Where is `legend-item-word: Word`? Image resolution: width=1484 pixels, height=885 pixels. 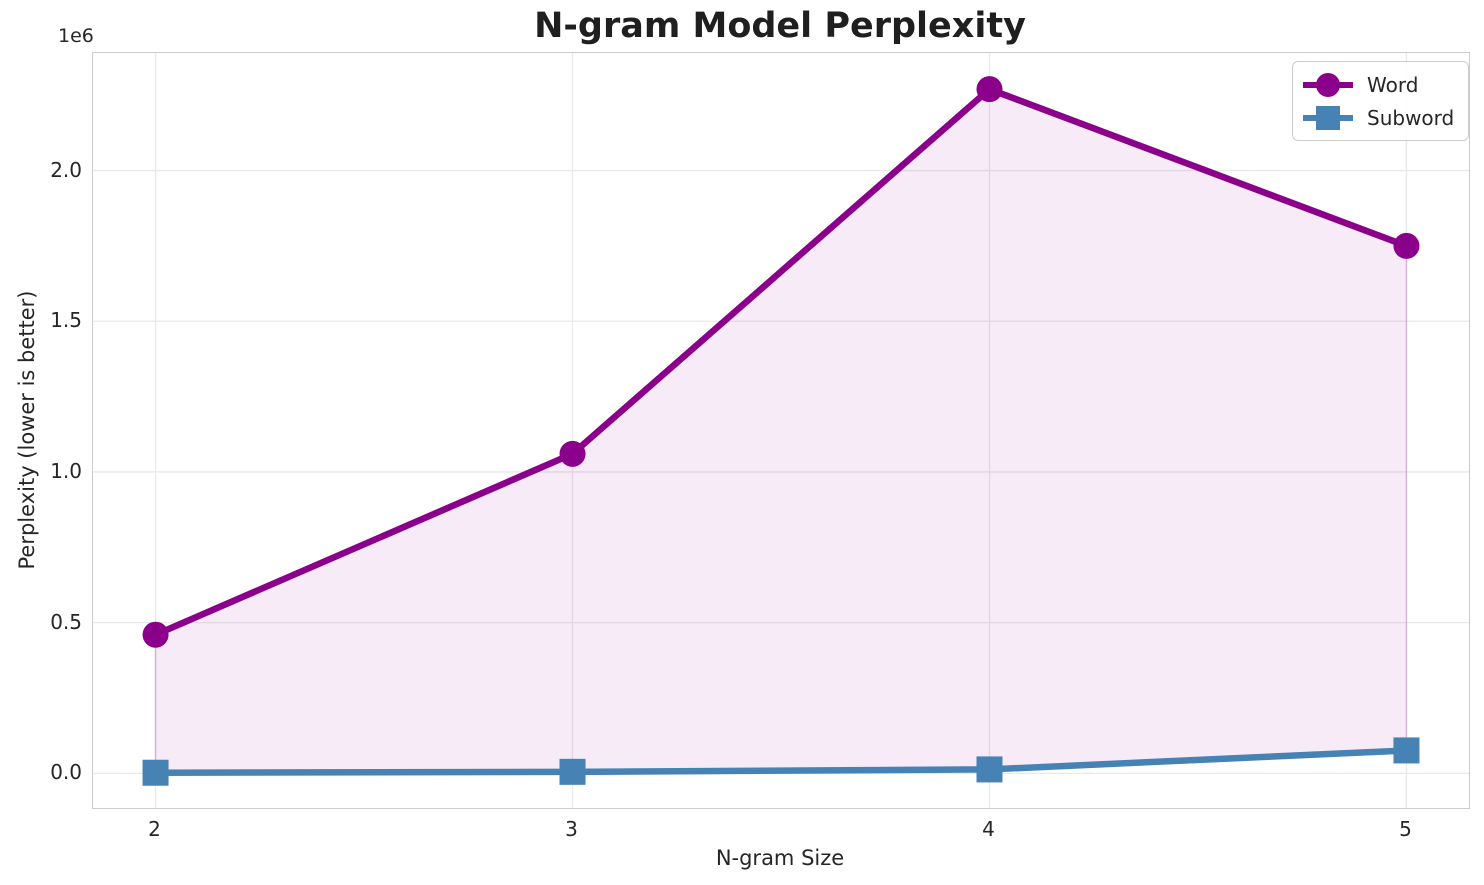
legend-item-word: Word is located at coordinates (1378, 84).